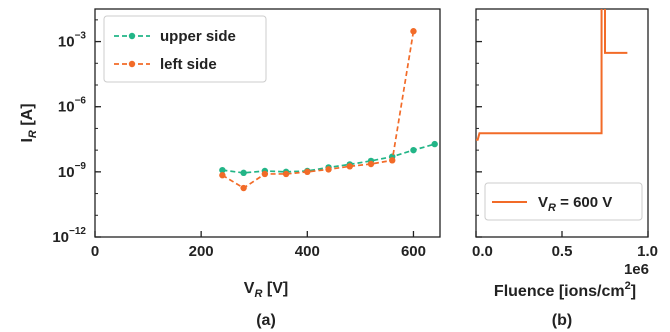  What do you see at coordinates (81, 101) in the screenshot?
I see `y-tick-exponent: −6` at bounding box center [81, 101].